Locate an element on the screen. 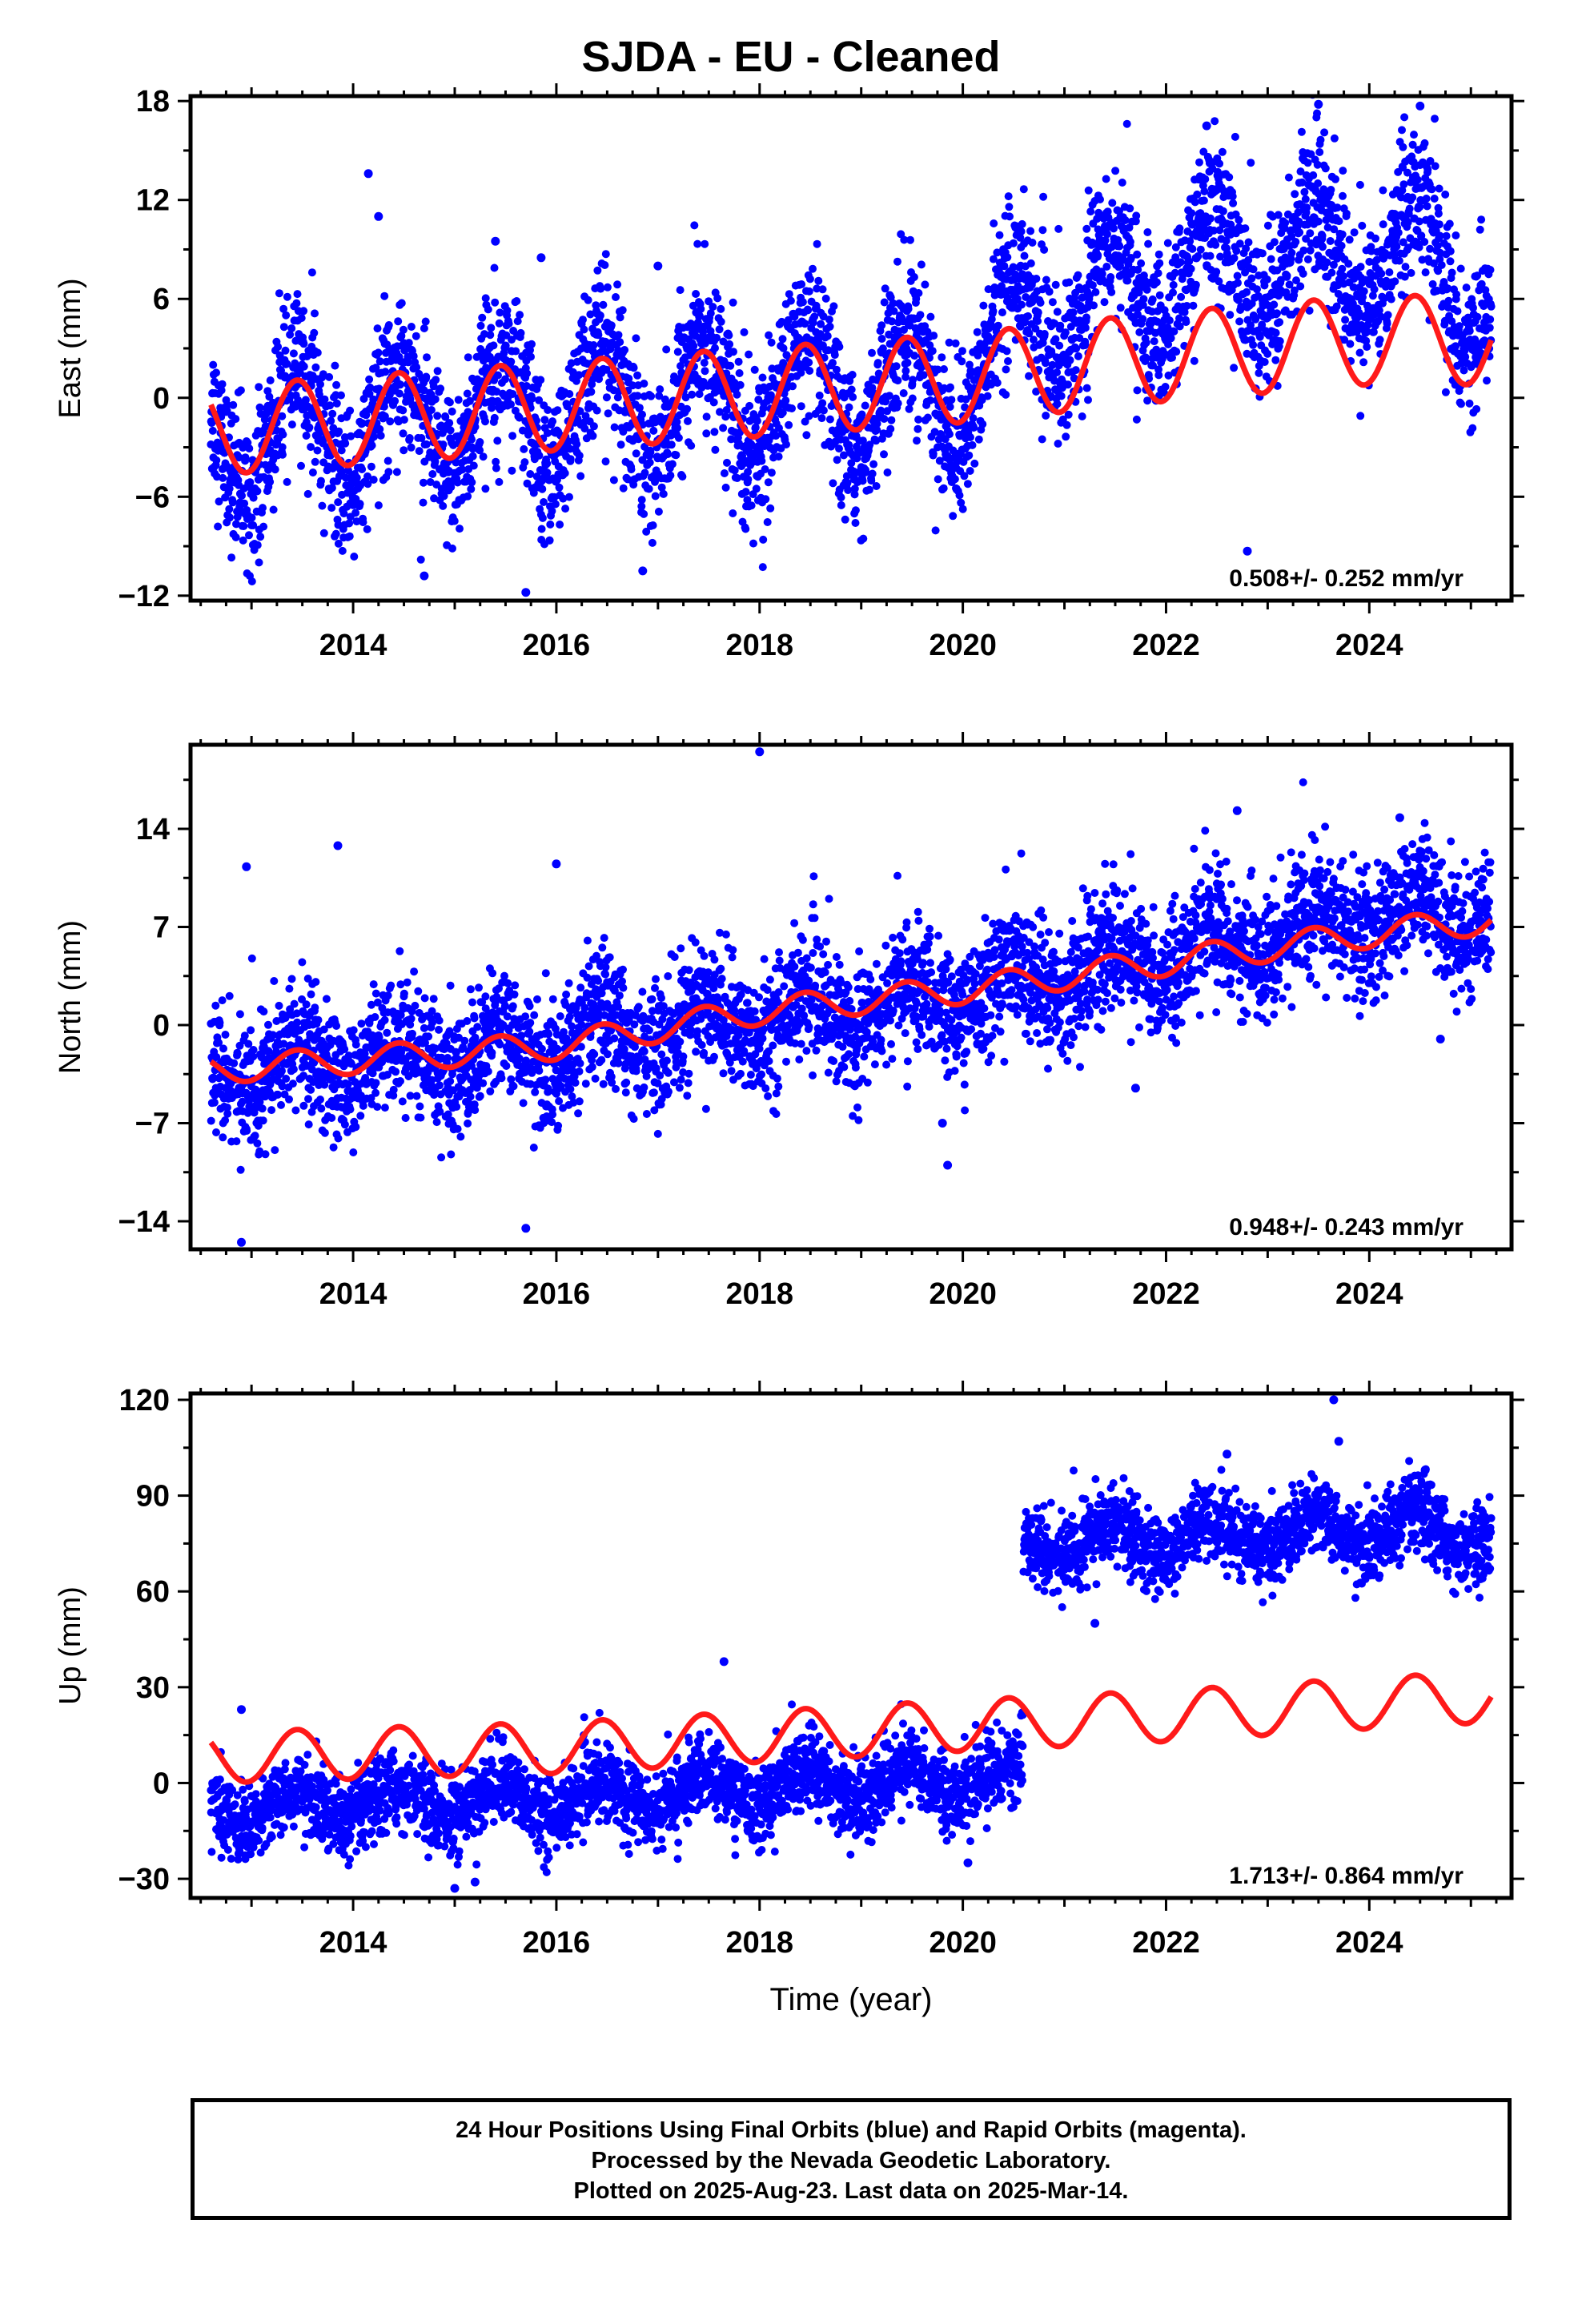 The image size is (1582, 2324). y-tick-label: 6 is located at coordinates (161, 299).